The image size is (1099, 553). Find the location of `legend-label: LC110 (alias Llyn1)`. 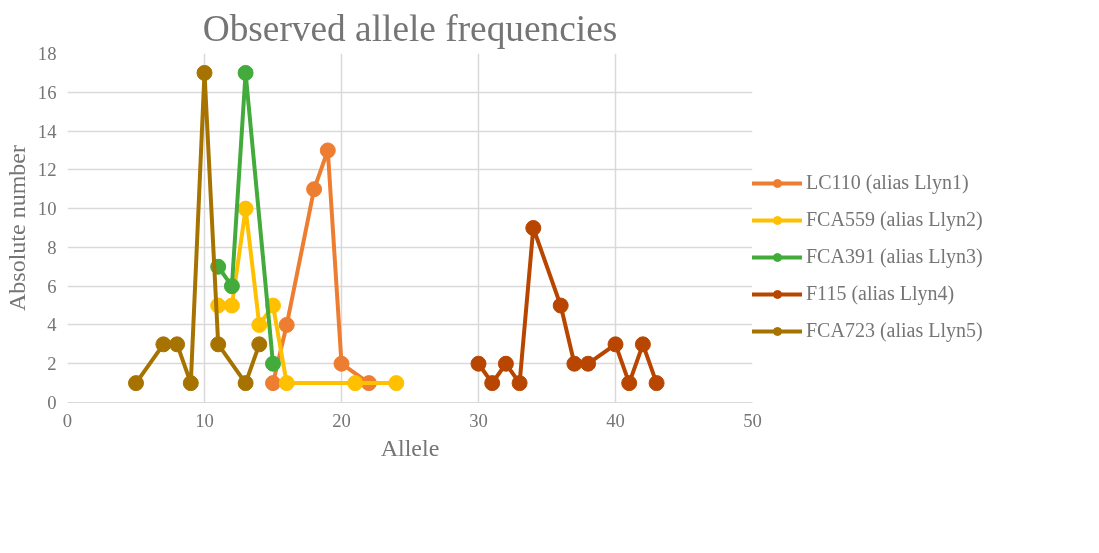

legend-label: LC110 (alias Llyn1) is located at coordinates (887, 182).